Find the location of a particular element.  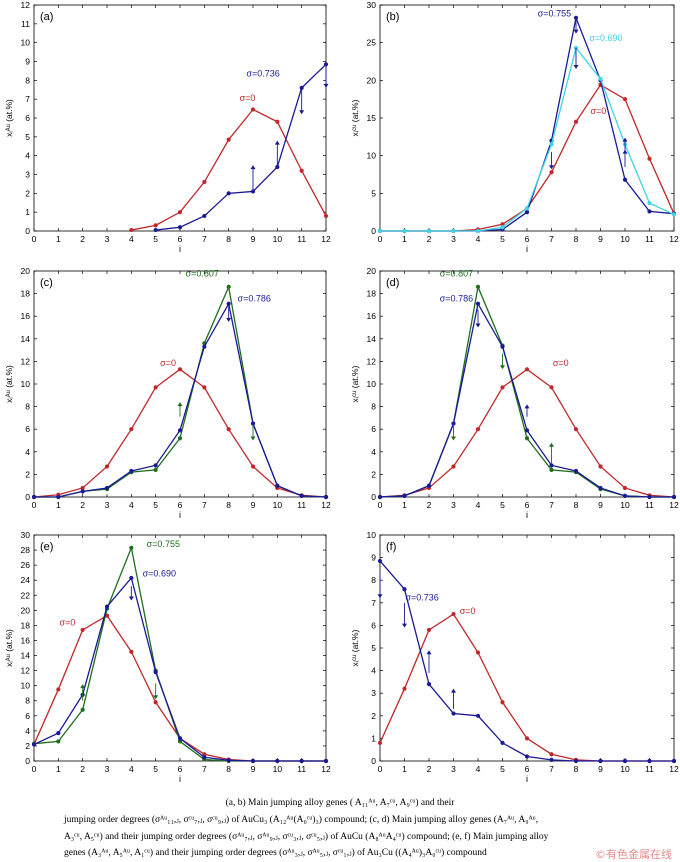

x-tick-label: 7 is located at coordinates (204, 505).